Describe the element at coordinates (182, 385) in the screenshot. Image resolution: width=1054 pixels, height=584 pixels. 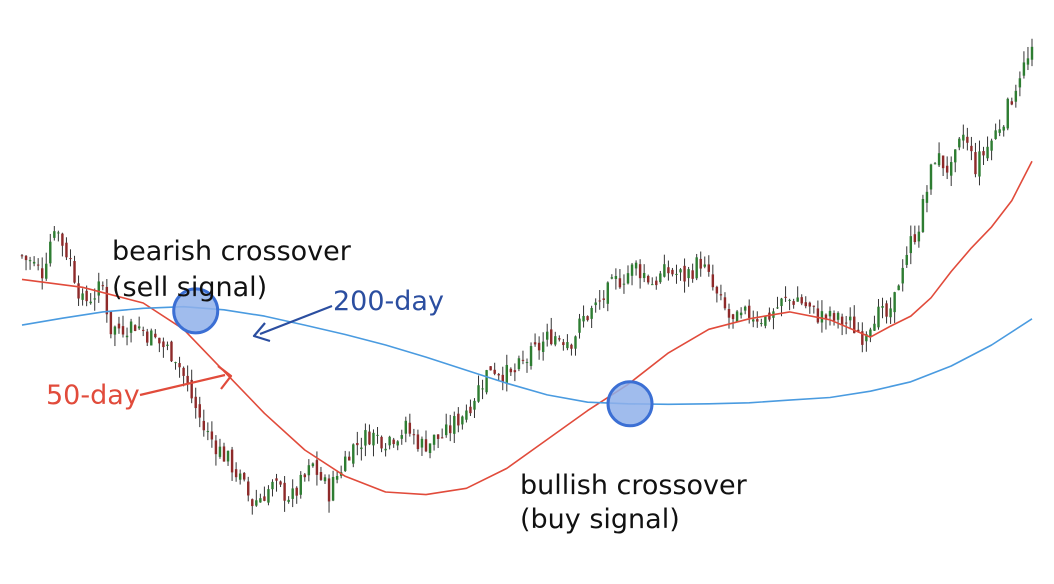
I see `ma50-arrow-shaft` at that location.